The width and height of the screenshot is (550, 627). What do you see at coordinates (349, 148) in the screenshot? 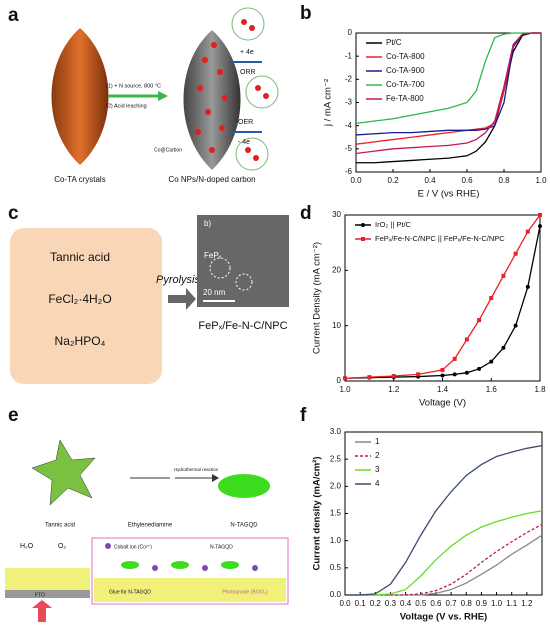
I see `y-tick-label: -5` at bounding box center [349, 148].